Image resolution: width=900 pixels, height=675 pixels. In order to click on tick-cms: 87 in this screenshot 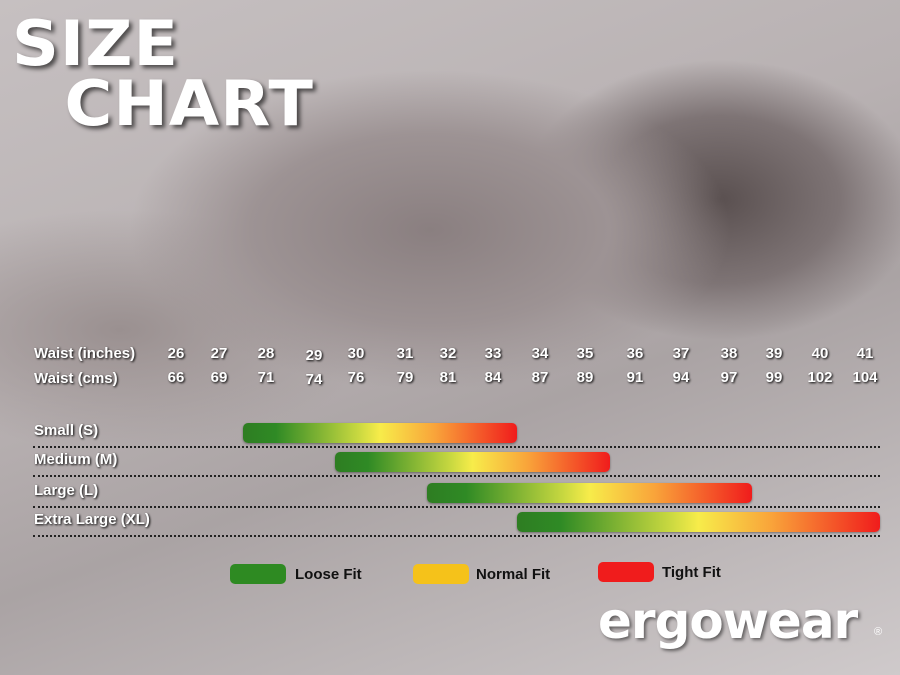, I will do `click(540, 377)`.